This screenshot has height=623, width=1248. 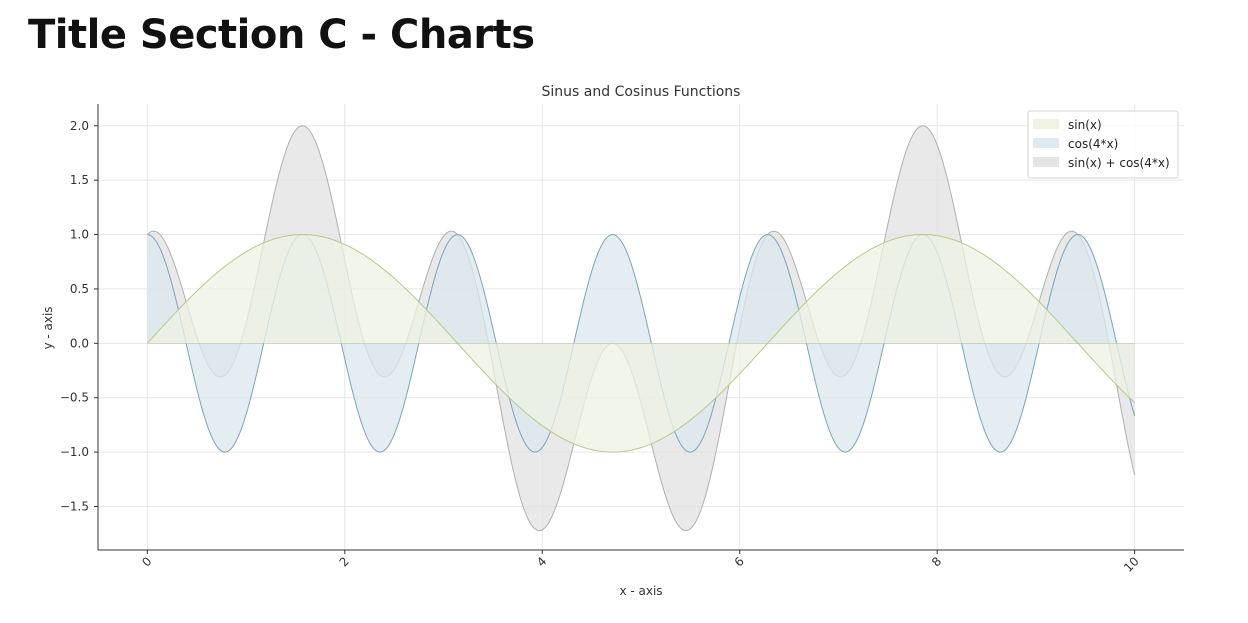 I want to click on y-tick-label: −0.5, so click(x=74, y=398).